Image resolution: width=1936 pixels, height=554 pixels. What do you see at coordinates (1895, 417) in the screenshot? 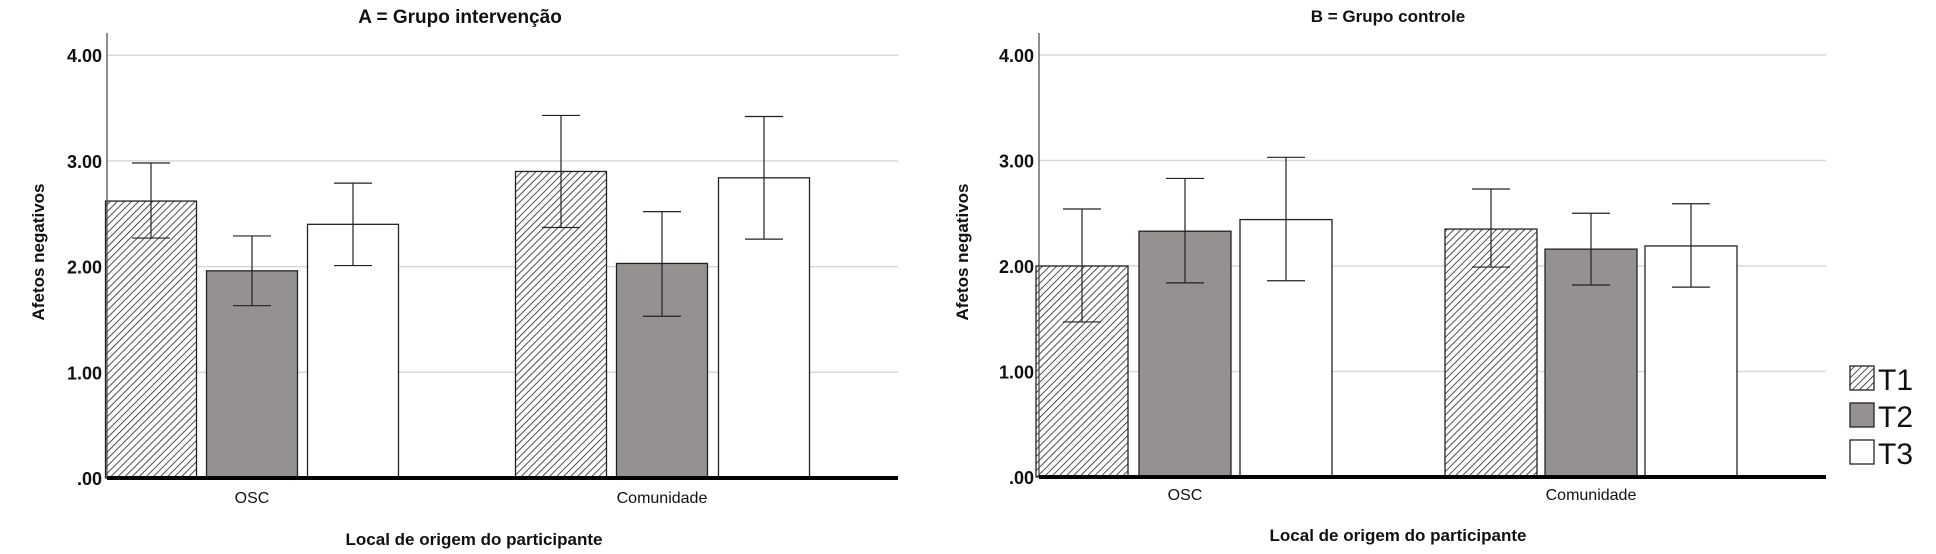
I see `legend-label: T2` at bounding box center [1895, 417].